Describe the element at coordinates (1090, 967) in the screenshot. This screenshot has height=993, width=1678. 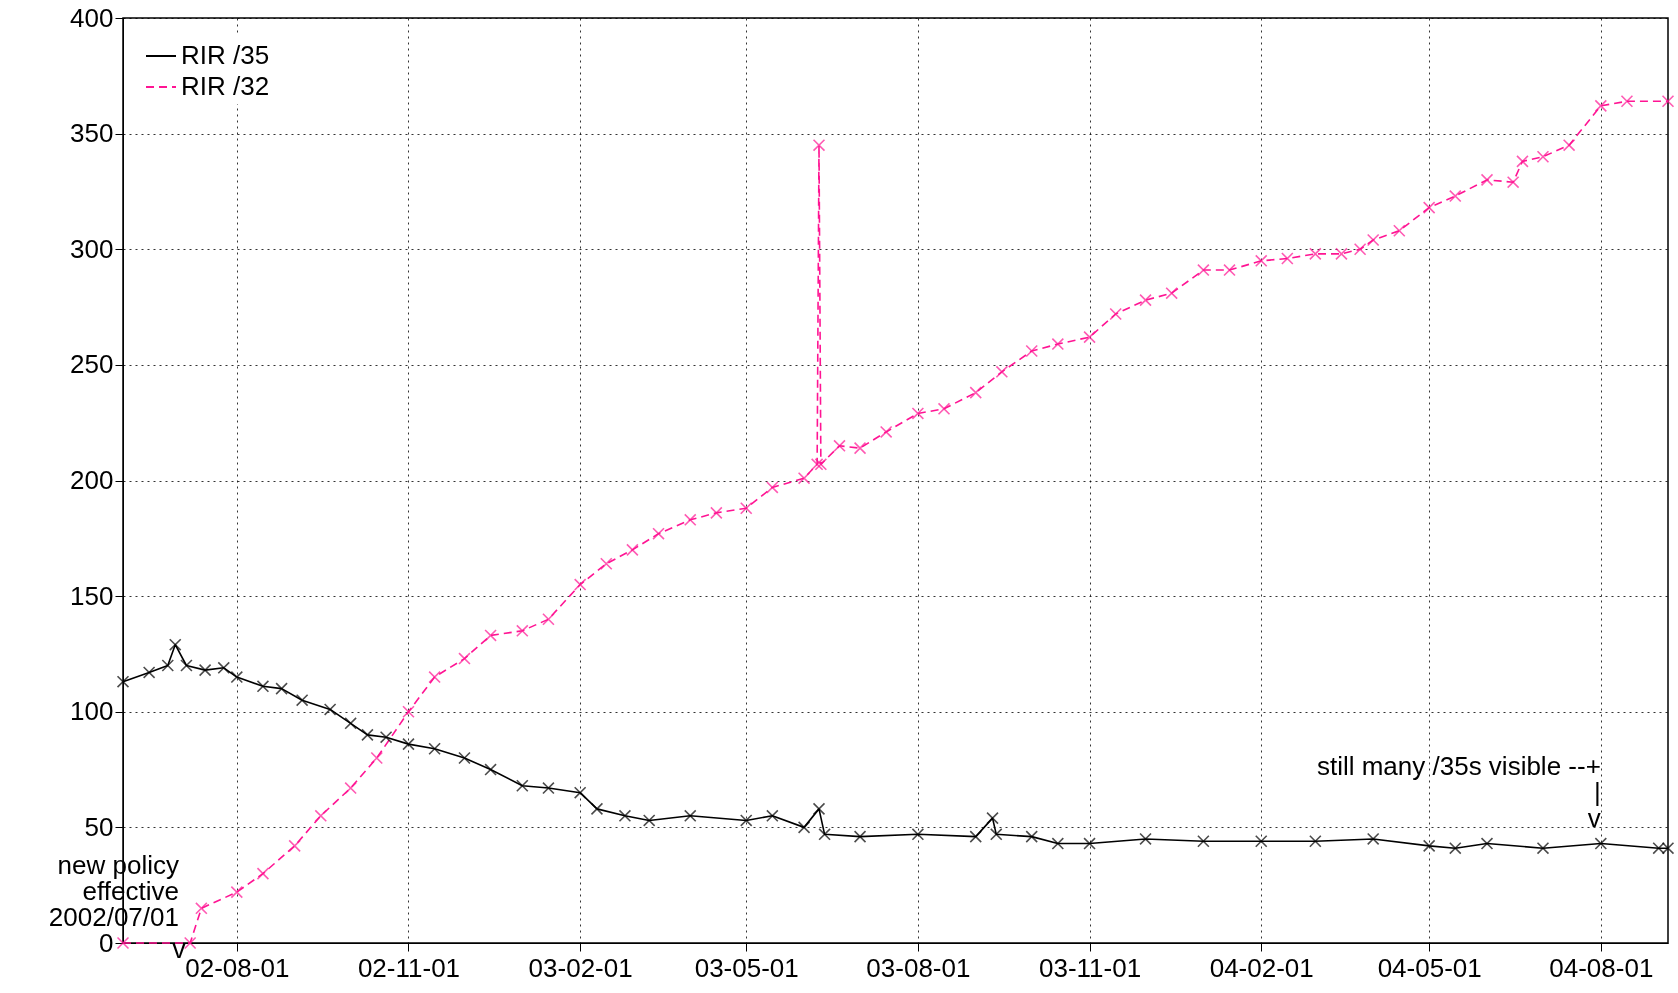
I see `x-tick-label: 03-11-01` at that location.